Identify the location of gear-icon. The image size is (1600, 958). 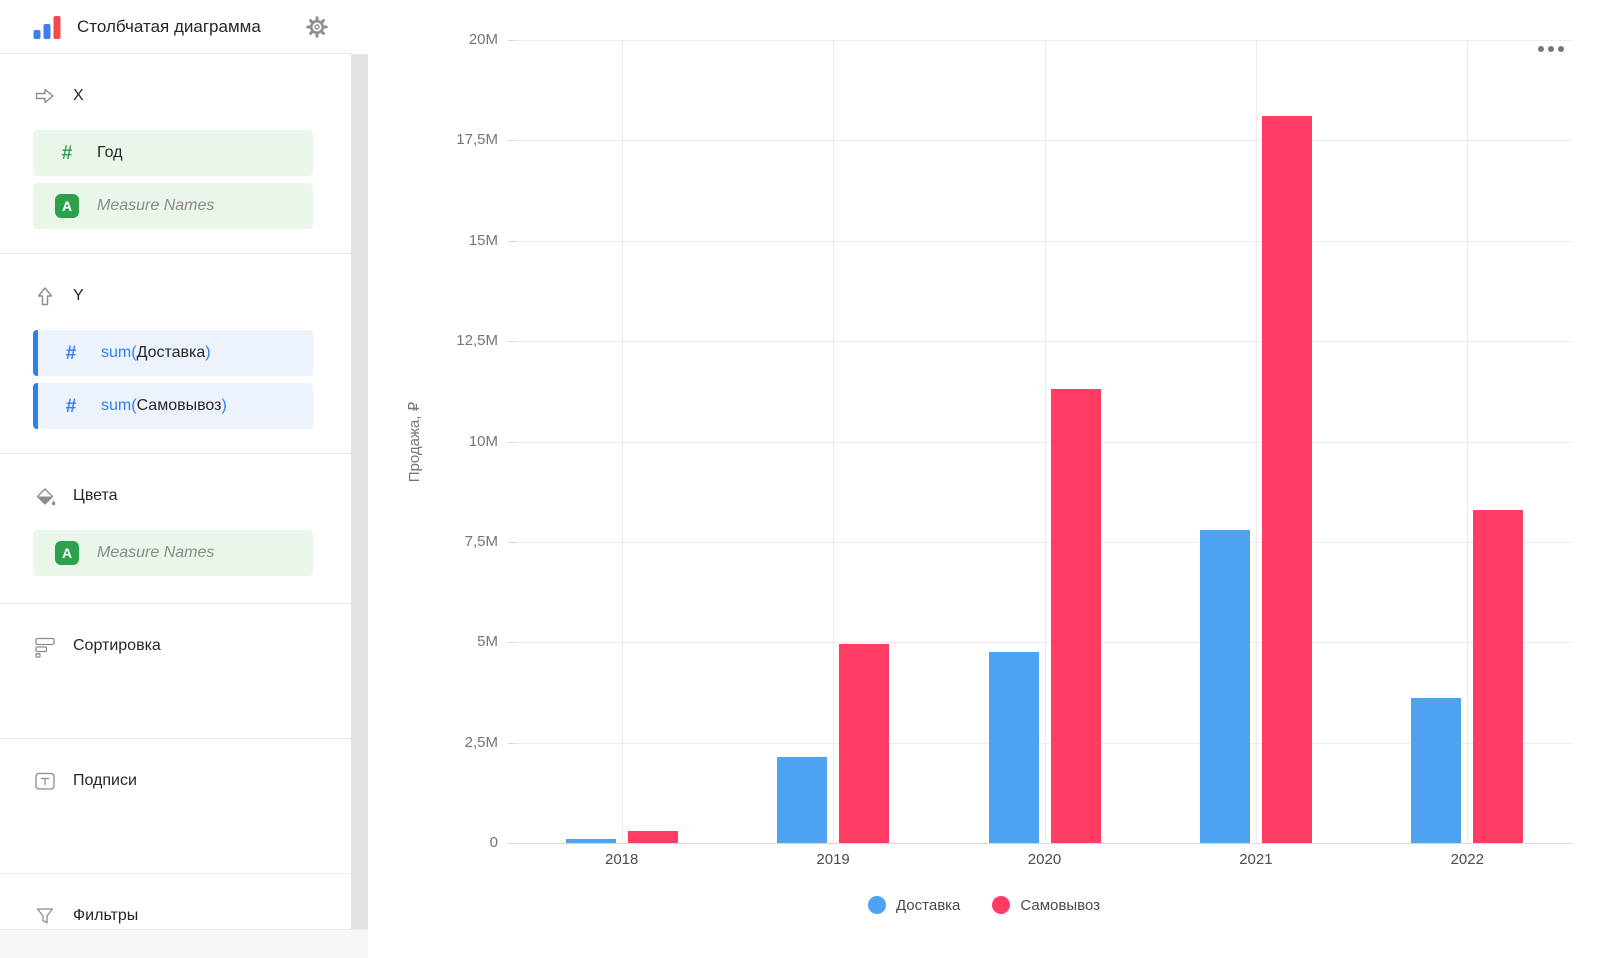
(317, 26).